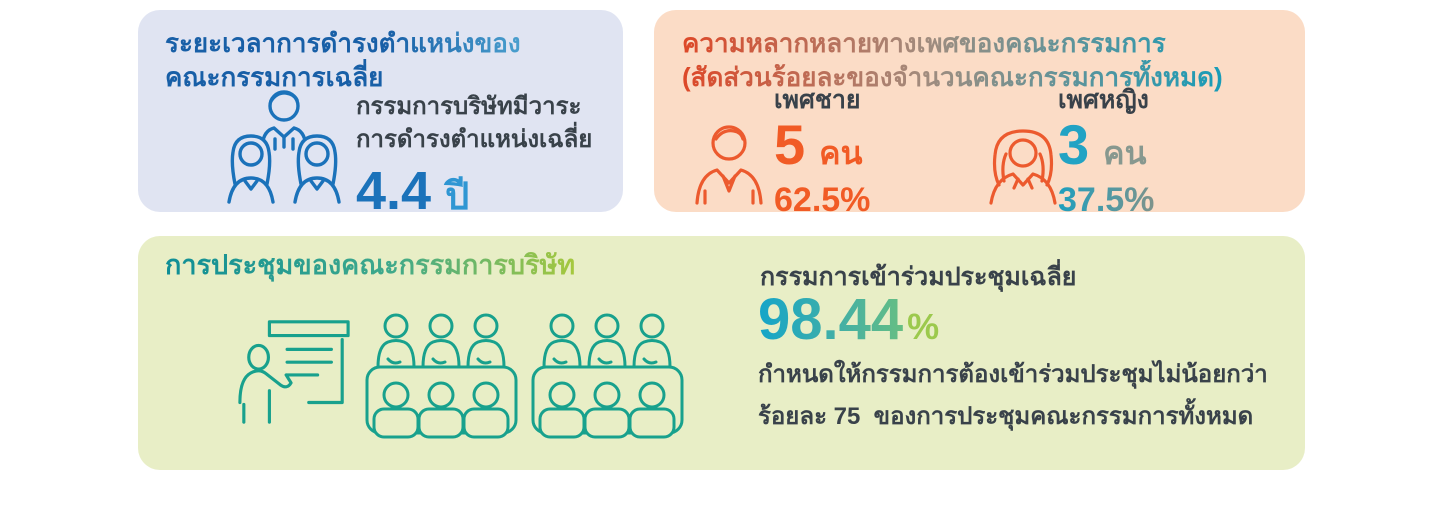 This screenshot has height=515, width=1440. I want to click on female-label: เพศหญิง, so click(1103, 100).